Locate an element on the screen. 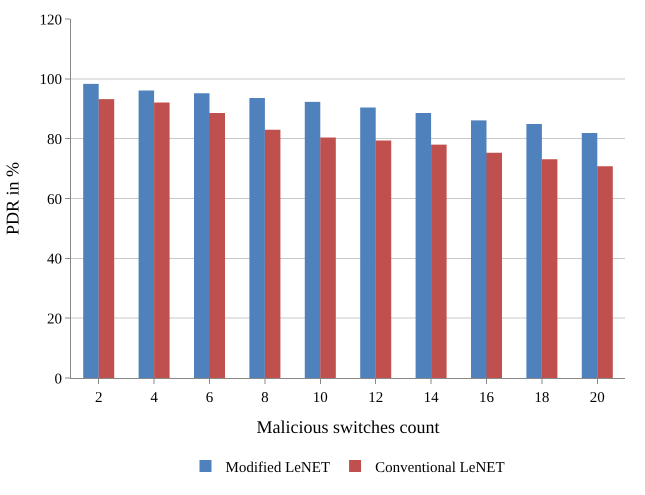 Image resolution: width=645 pixels, height=495 pixels. legend-label: Modified LeNET is located at coordinates (278, 468).